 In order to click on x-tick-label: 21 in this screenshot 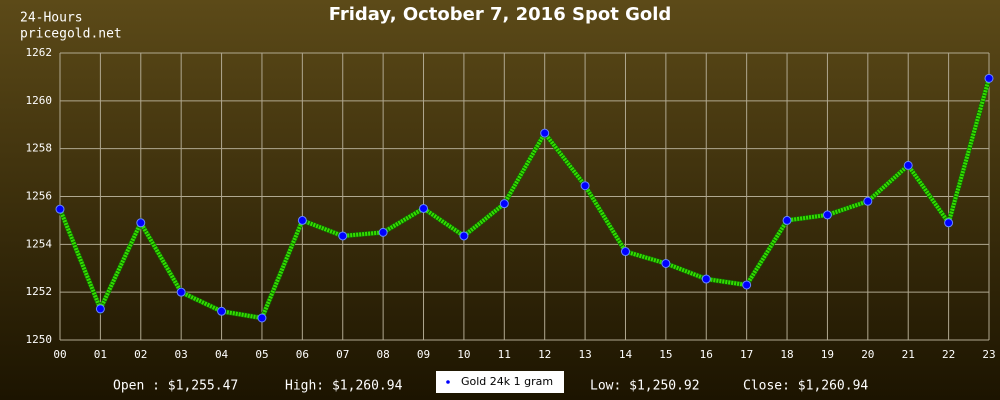, I will do `click(908, 354)`.